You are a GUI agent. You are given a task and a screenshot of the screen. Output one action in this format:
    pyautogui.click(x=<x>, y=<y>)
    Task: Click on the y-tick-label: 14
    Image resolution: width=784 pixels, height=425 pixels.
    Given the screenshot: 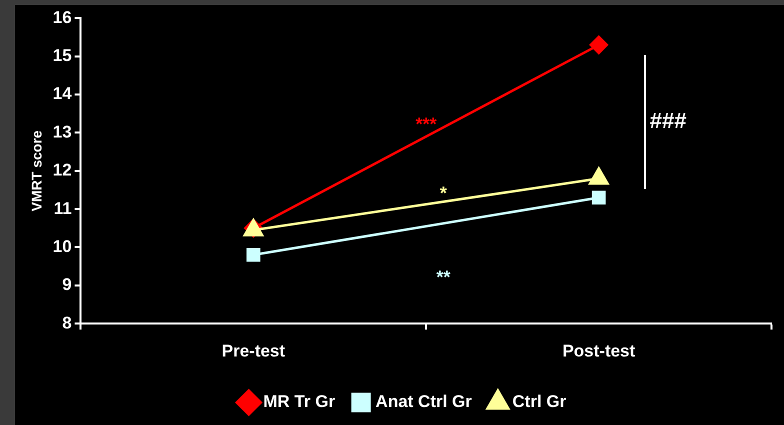 What is the action you would take?
    pyautogui.click(x=62, y=94)
    